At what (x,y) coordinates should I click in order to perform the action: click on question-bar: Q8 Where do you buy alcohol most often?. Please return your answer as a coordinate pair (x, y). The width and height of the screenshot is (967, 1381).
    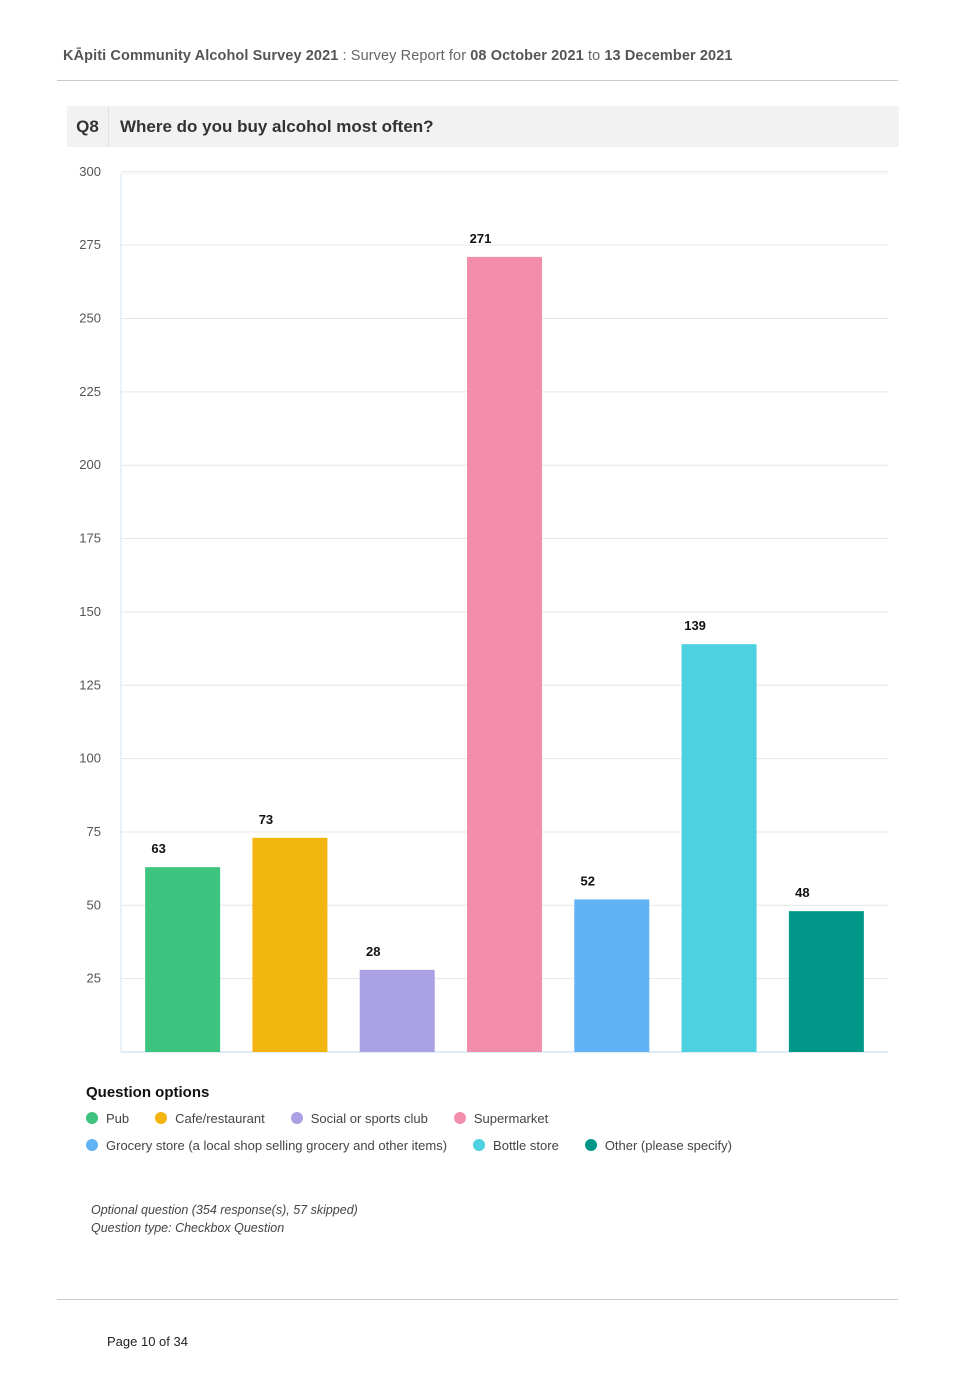
    Looking at the image, I should click on (483, 126).